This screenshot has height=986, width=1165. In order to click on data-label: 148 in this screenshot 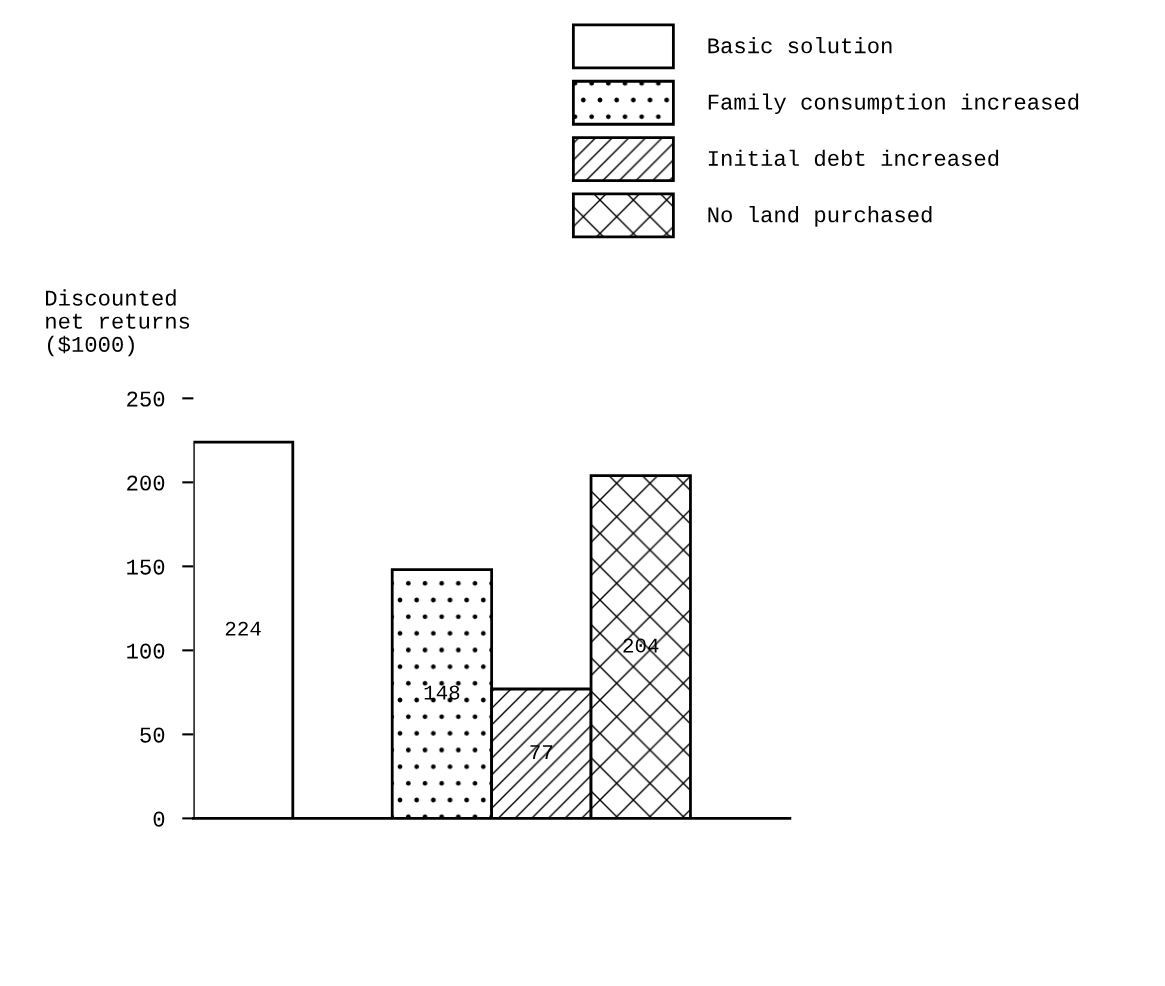, I will do `click(442, 692)`.